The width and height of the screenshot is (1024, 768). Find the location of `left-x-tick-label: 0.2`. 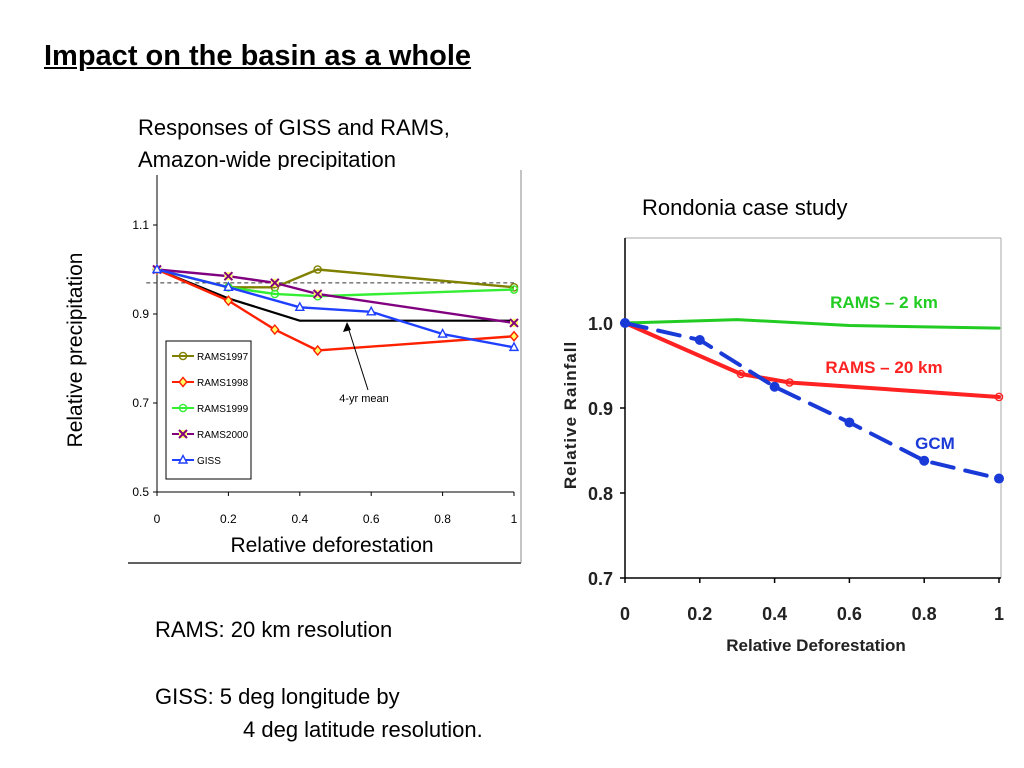

left-x-tick-label: 0.2 is located at coordinates (228, 519).